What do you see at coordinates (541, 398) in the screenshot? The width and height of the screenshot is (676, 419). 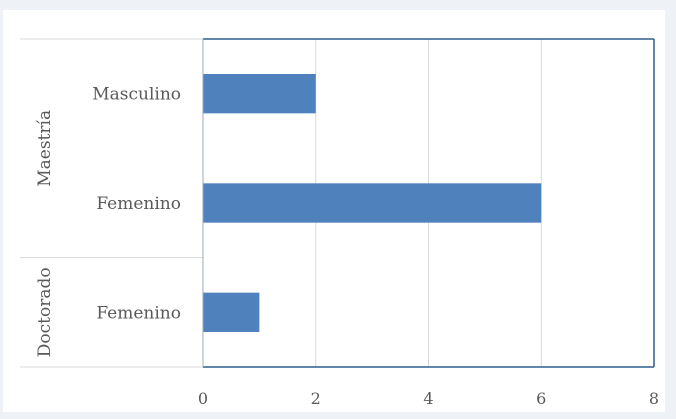 I see `x-tick-label: 6` at bounding box center [541, 398].